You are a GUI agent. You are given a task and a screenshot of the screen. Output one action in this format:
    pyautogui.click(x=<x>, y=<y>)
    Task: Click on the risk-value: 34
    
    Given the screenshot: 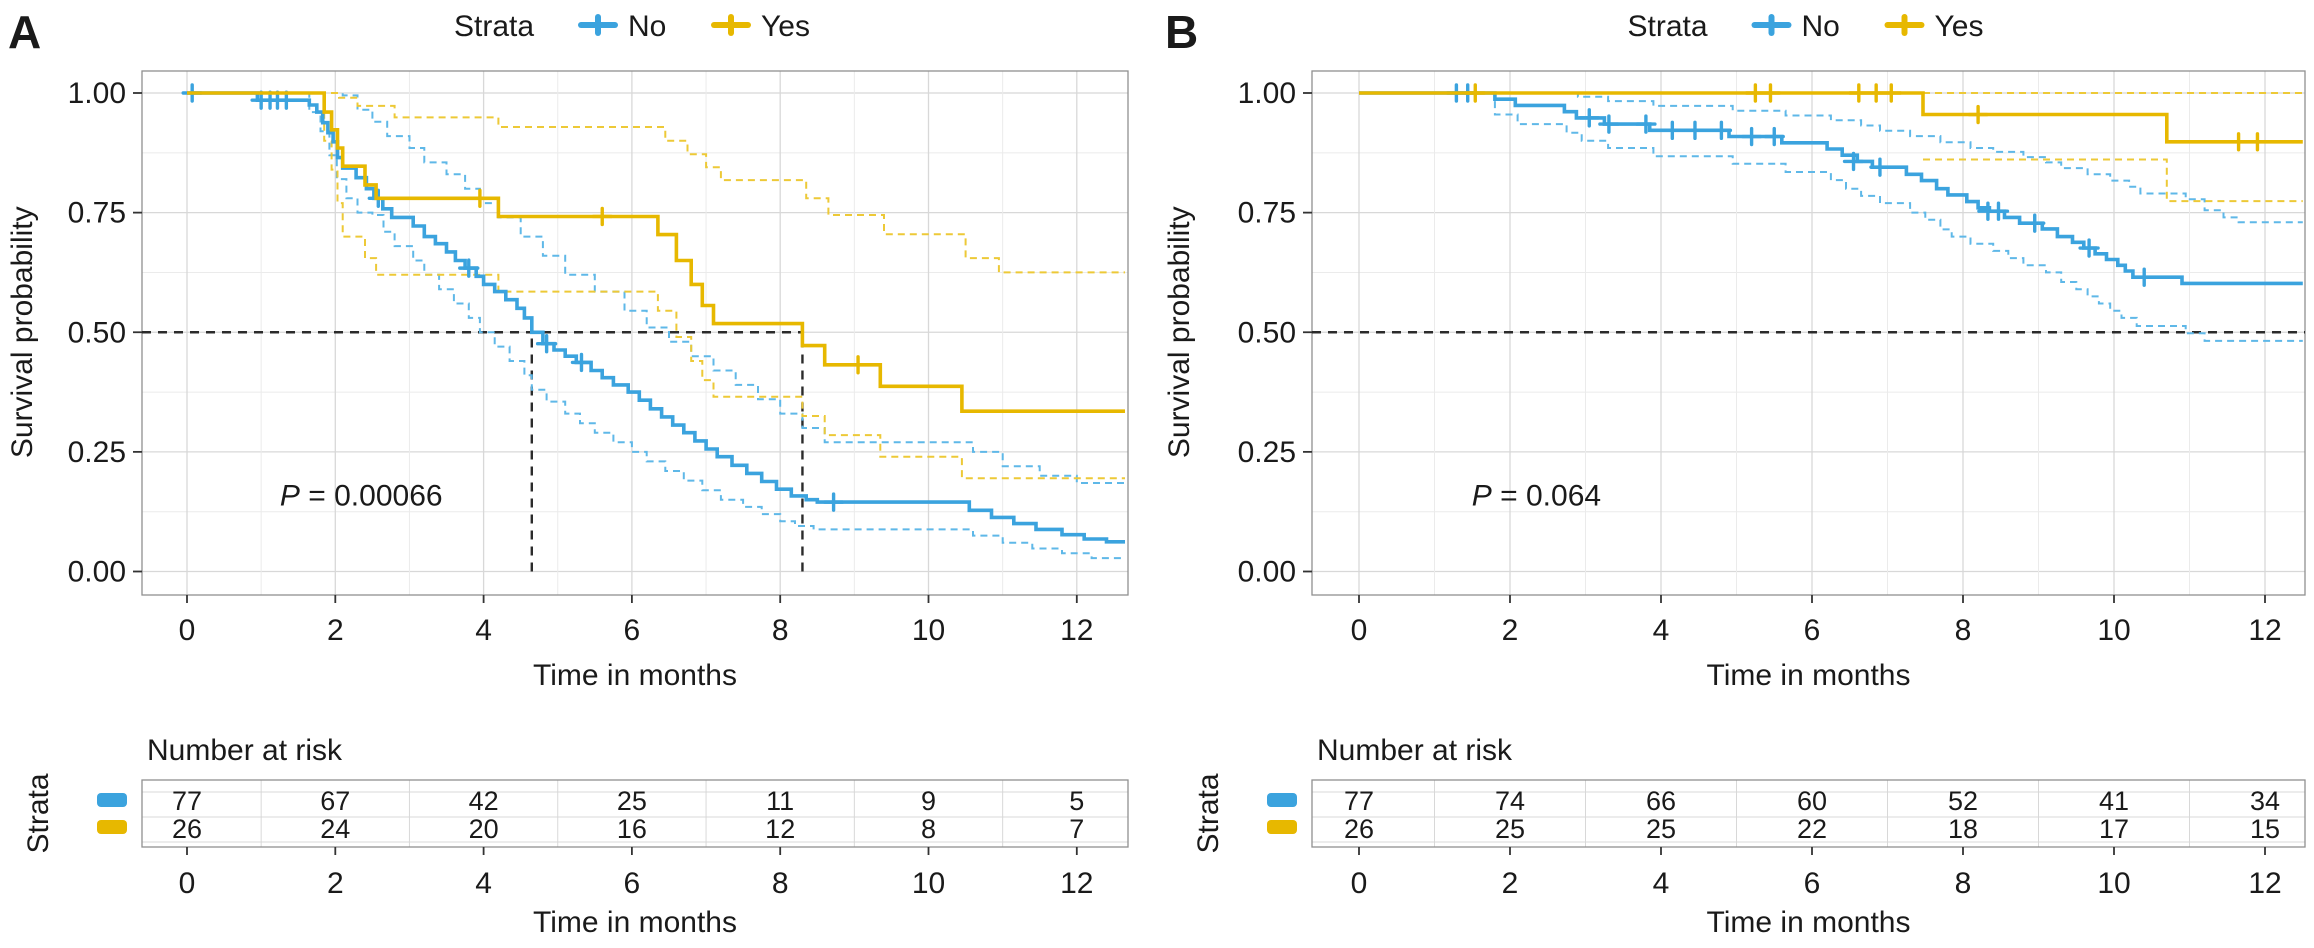 What is the action you would take?
    pyautogui.click(x=2265, y=801)
    